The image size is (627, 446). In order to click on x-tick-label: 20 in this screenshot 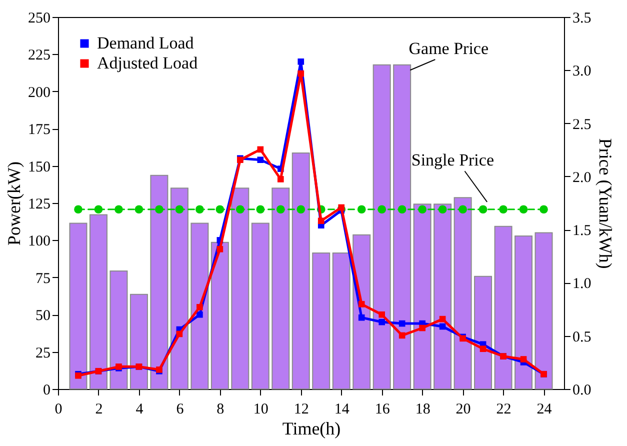, I will do `click(463, 410)`.